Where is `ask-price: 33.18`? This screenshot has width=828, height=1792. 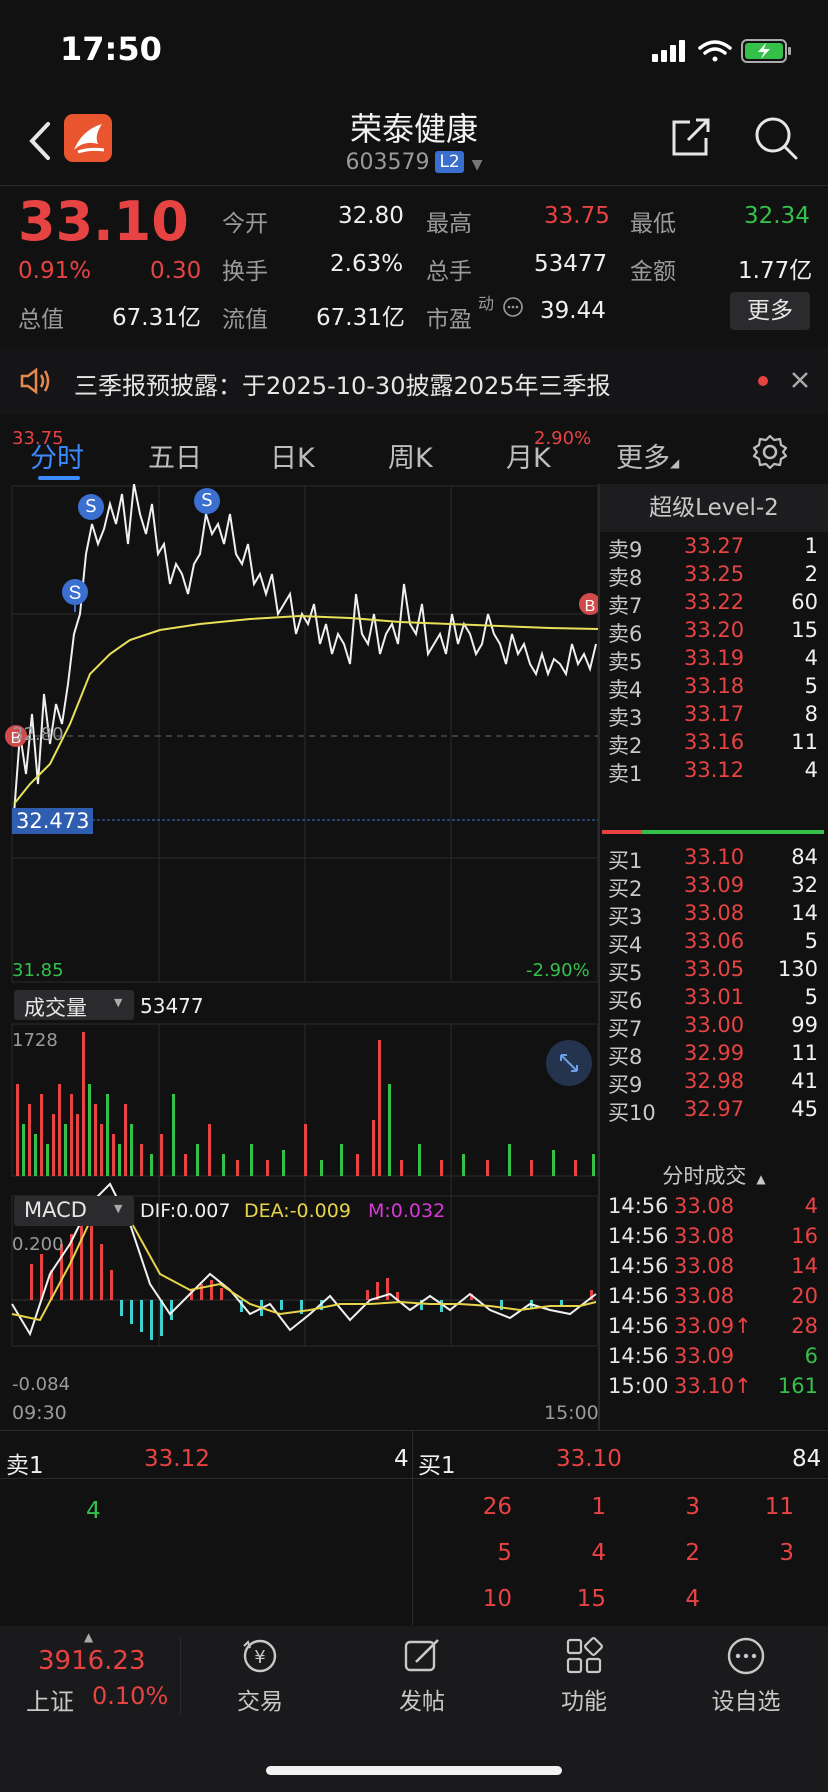
ask-price: 33.18 is located at coordinates (714, 686).